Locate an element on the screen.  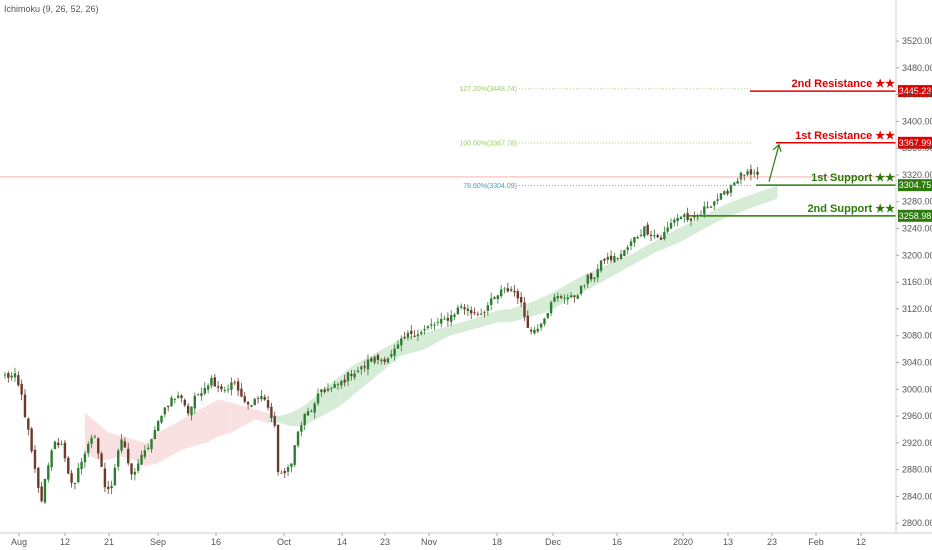
y-tick-label: 3000.00 is located at coordinates (917, 389).